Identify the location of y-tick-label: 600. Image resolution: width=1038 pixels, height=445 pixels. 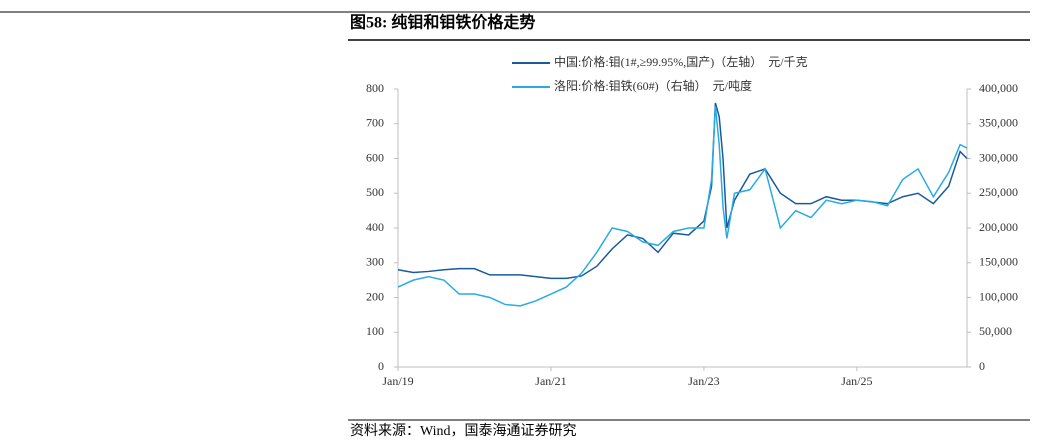
(375, 157).